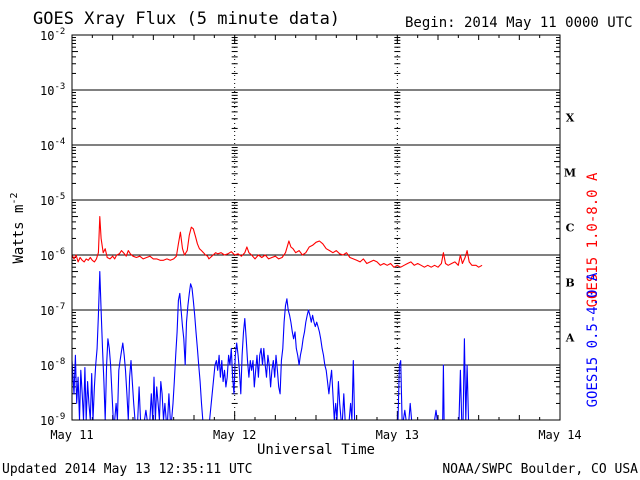 This screenshot has height=480, width=640. I want to click on legend-short: GOES15 0.5-4.0 A, so click(593, 339).